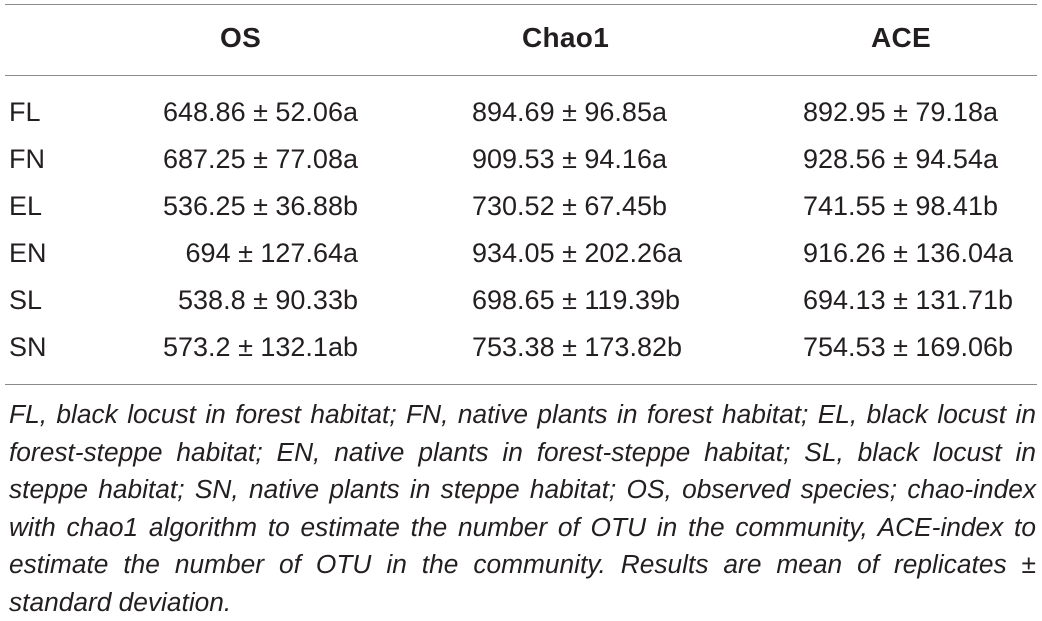 The image size is (1042, 621). I want to click on column-header-os: OS, so click(241, 37).